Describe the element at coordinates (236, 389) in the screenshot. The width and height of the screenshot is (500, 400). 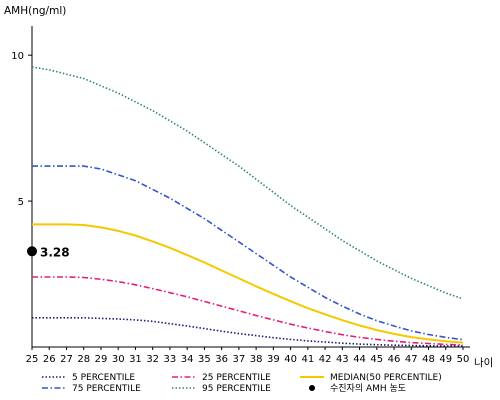
I see `legend-label: 95 PERCENTILE` at that location.